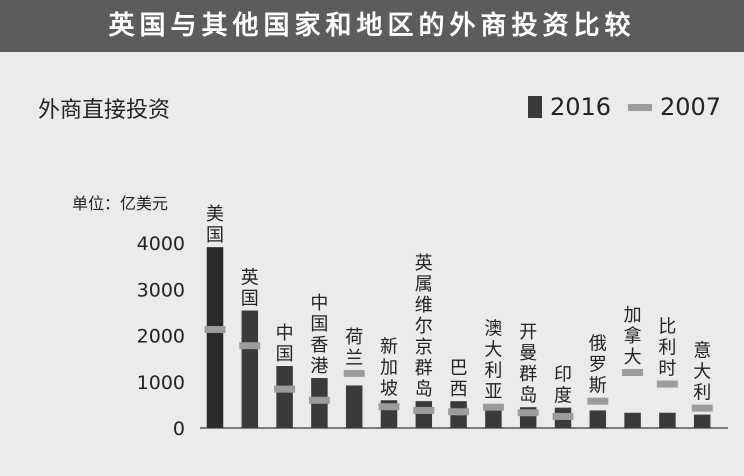 Image resolution: width=744 pixels, height=476 pixels. Describe the element at coordinates (598, 365) in the screenshot. I see `category-label: 俄罗斯` at that location.